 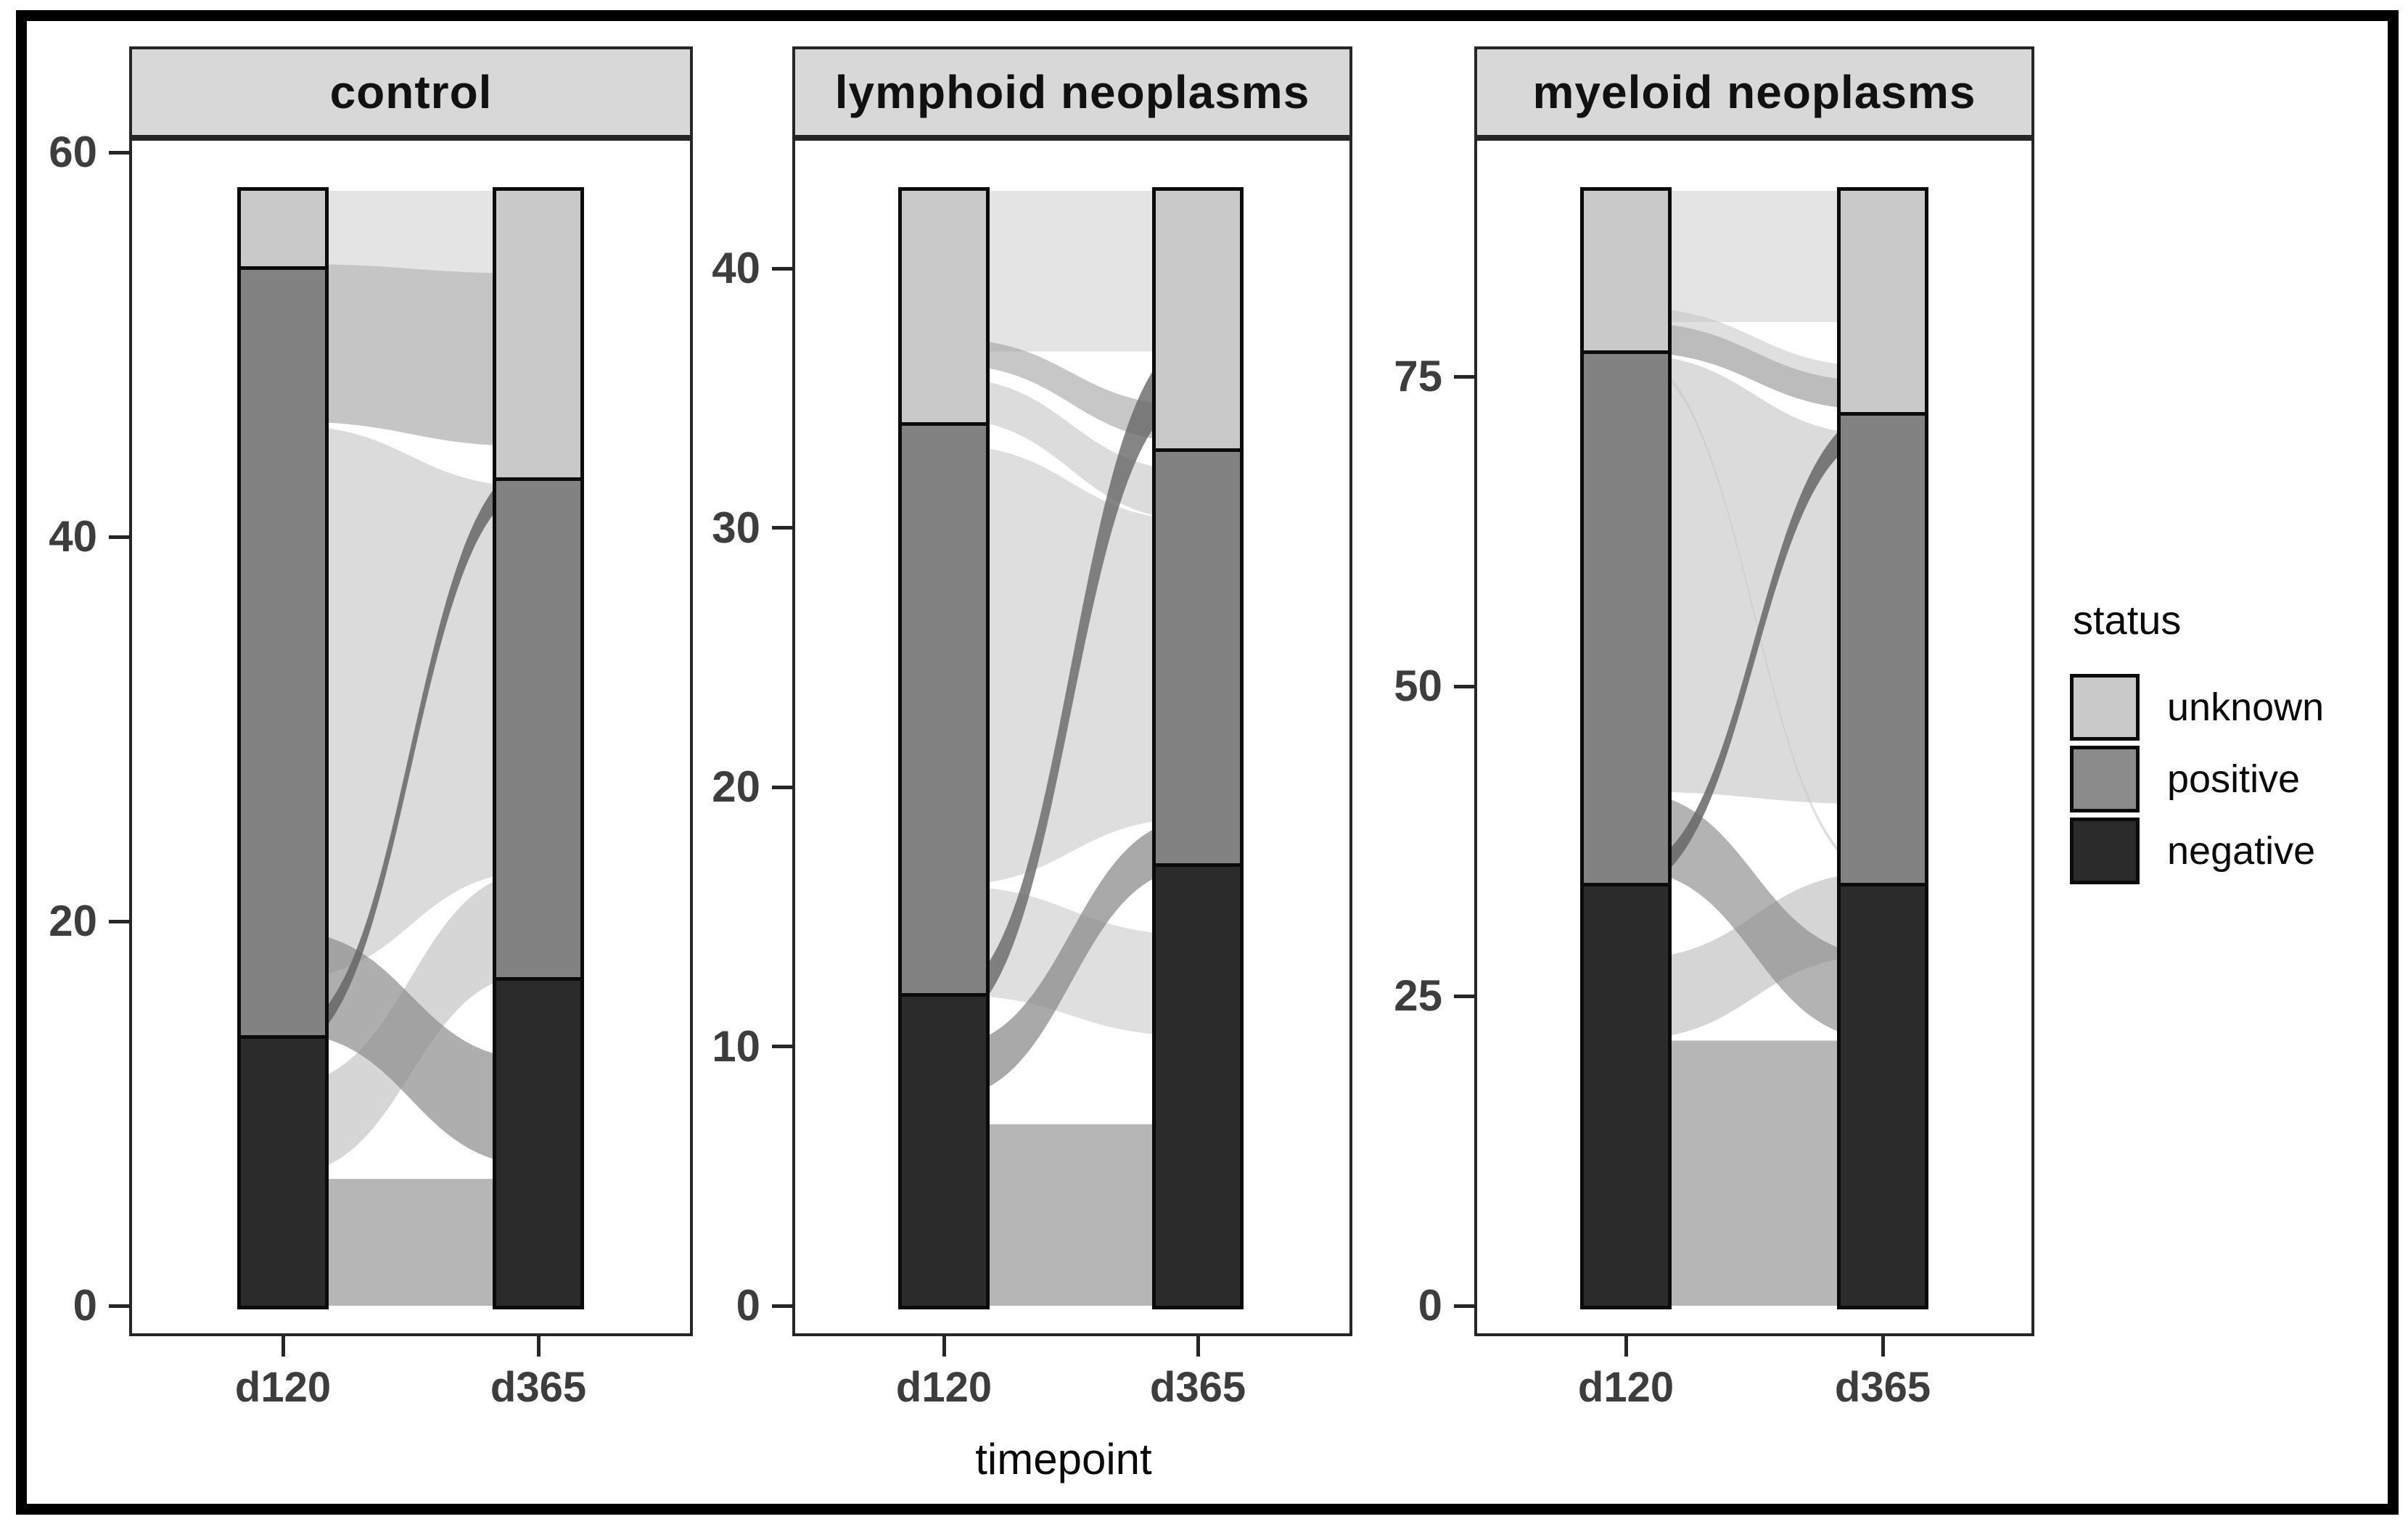 What do you see at coordinates (736, 527) in the screenshot?
I see `y-tick-label: 30` at bounding box center [736, 527].